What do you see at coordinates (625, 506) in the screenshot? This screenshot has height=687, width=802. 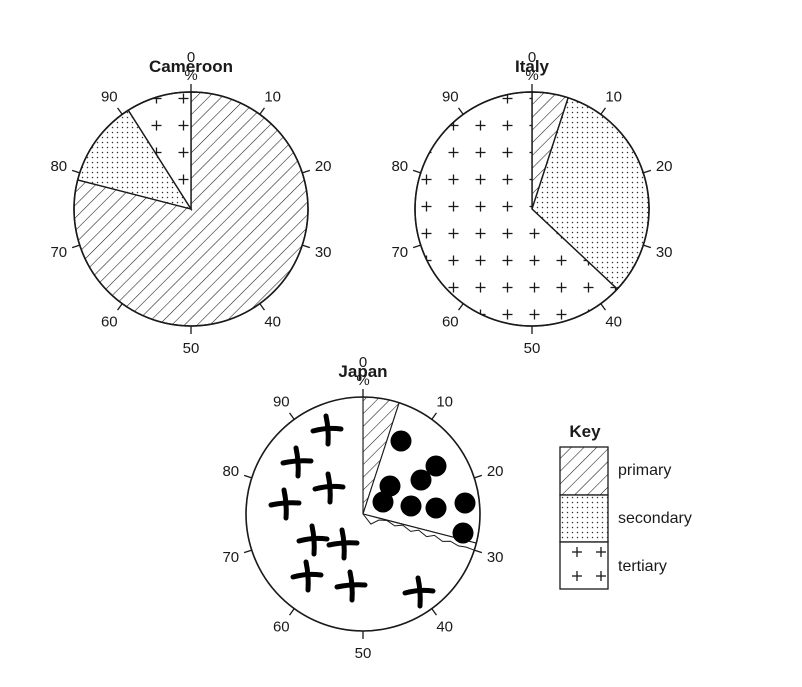 I see `chart-key: Key primary secondary tertiary` at bounding box center [625, 506].